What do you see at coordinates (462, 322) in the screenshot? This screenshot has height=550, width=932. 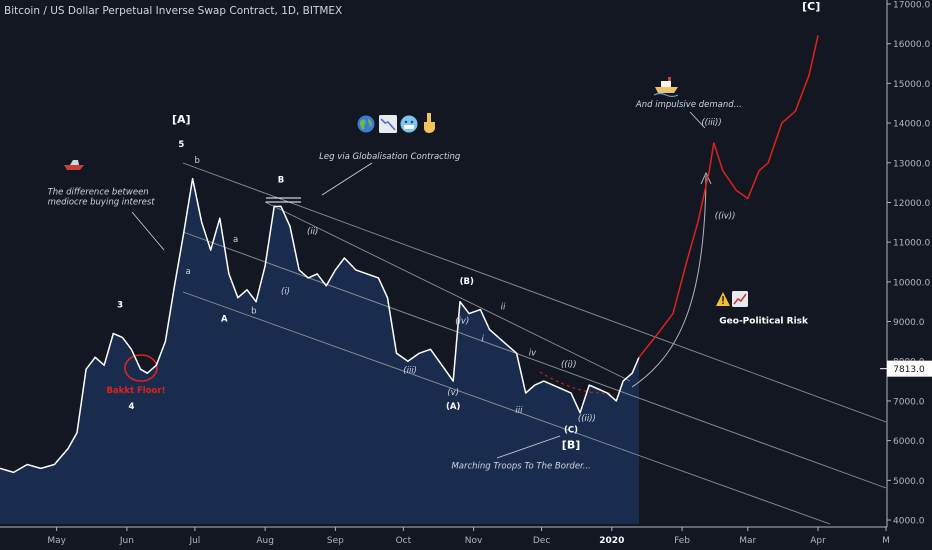 I see `annotation-label: (iv)` at bounding box center [462, 322].